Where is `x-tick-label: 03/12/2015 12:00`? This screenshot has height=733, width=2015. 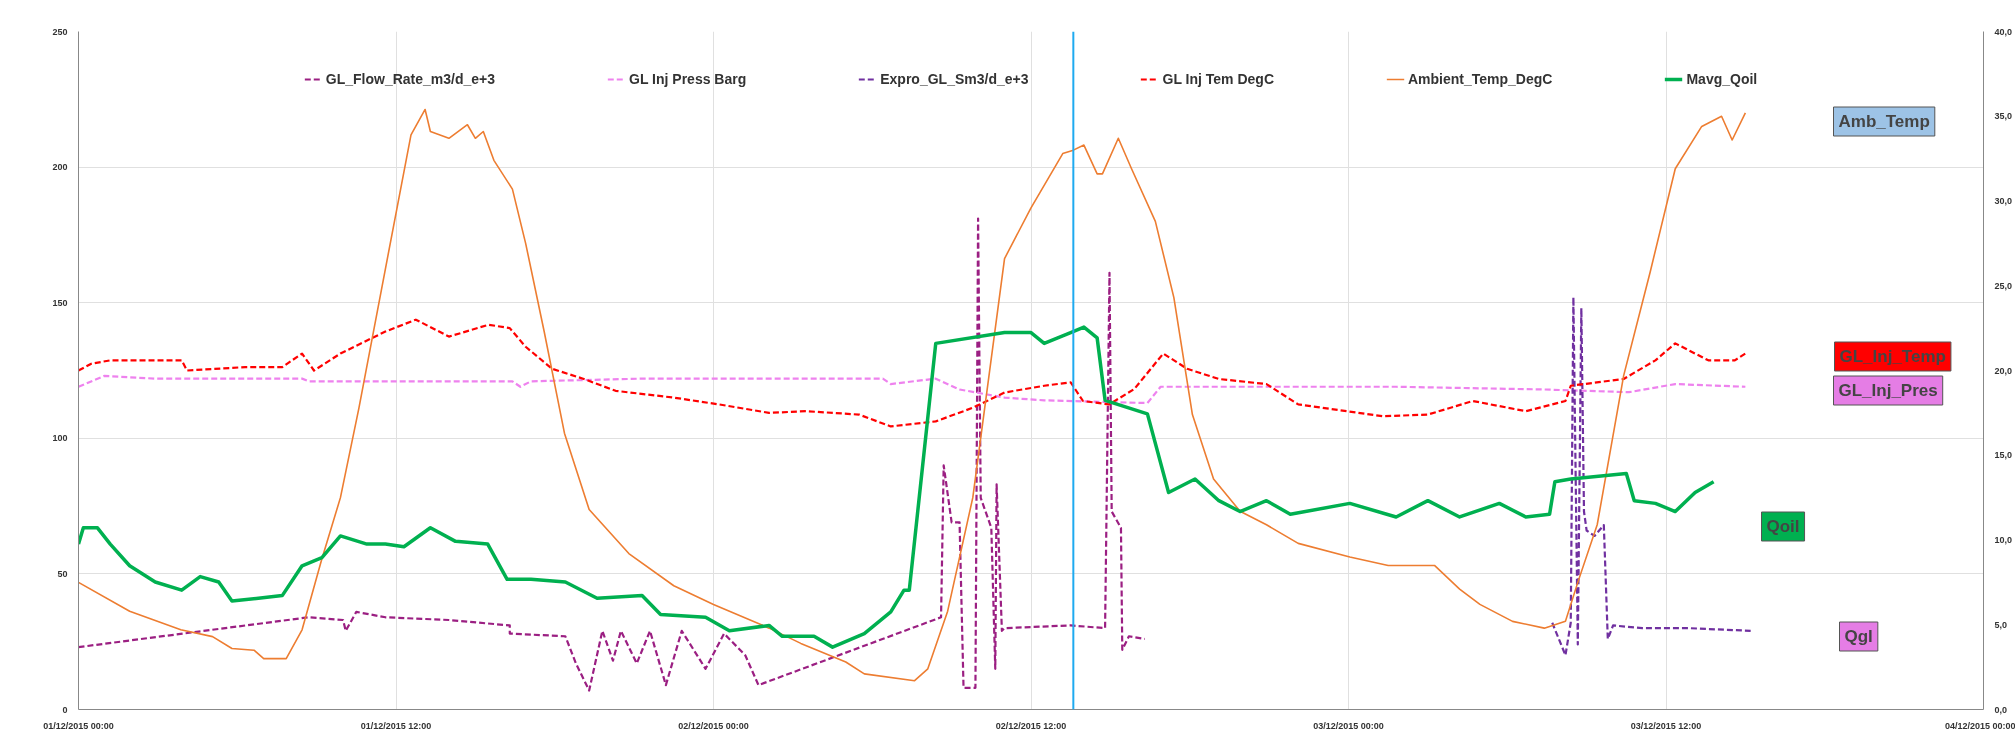
x-tick-label: 03/12/2015 12:00 is located at coordinates (1666, 725).